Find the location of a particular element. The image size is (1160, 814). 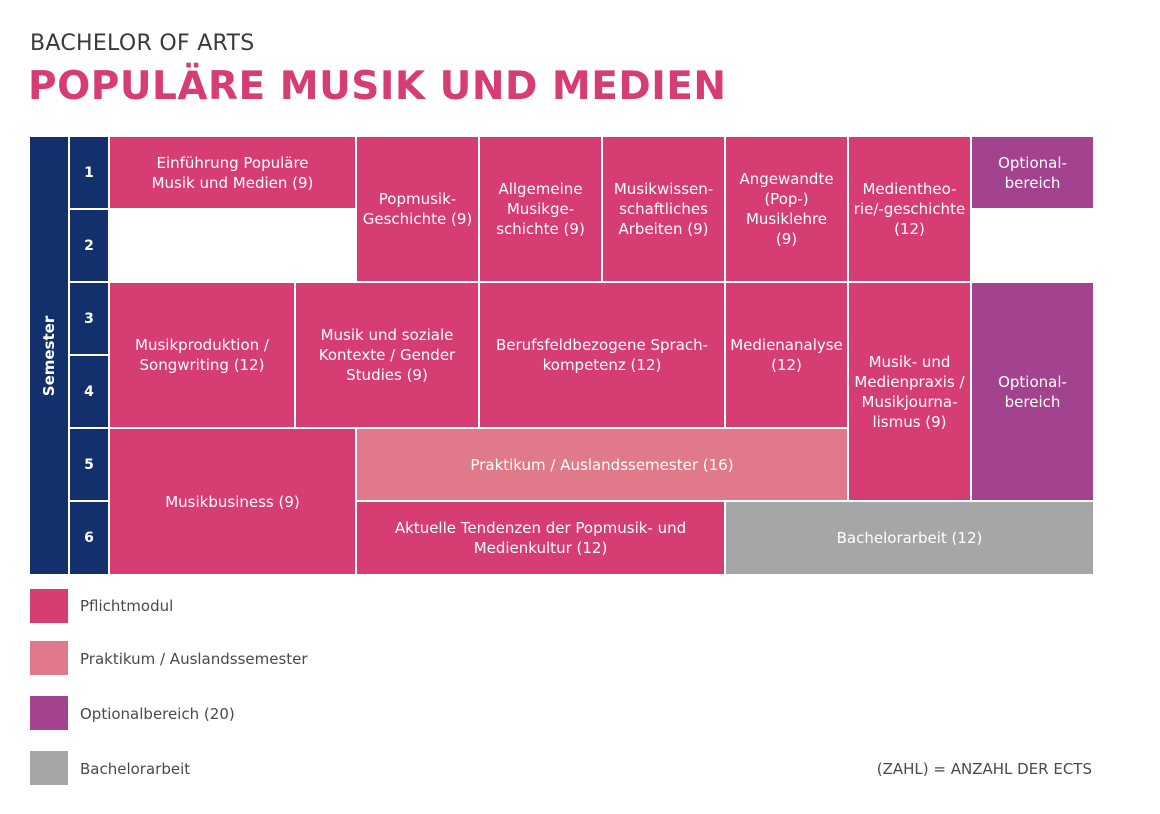

legend-swatch-praktikum is located at coordinates (49, 658).